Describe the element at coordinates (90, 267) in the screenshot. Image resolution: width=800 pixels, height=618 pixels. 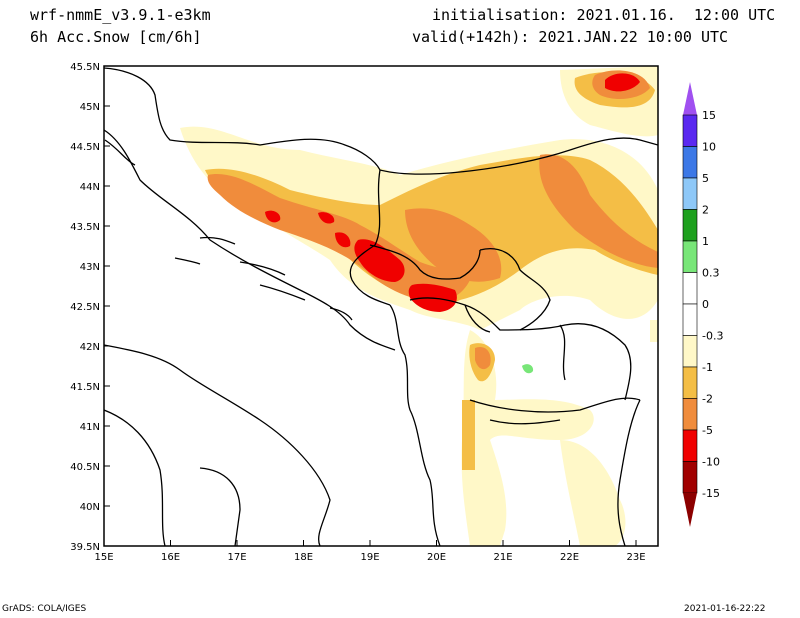
I see `lat-label: 43N` at that location.